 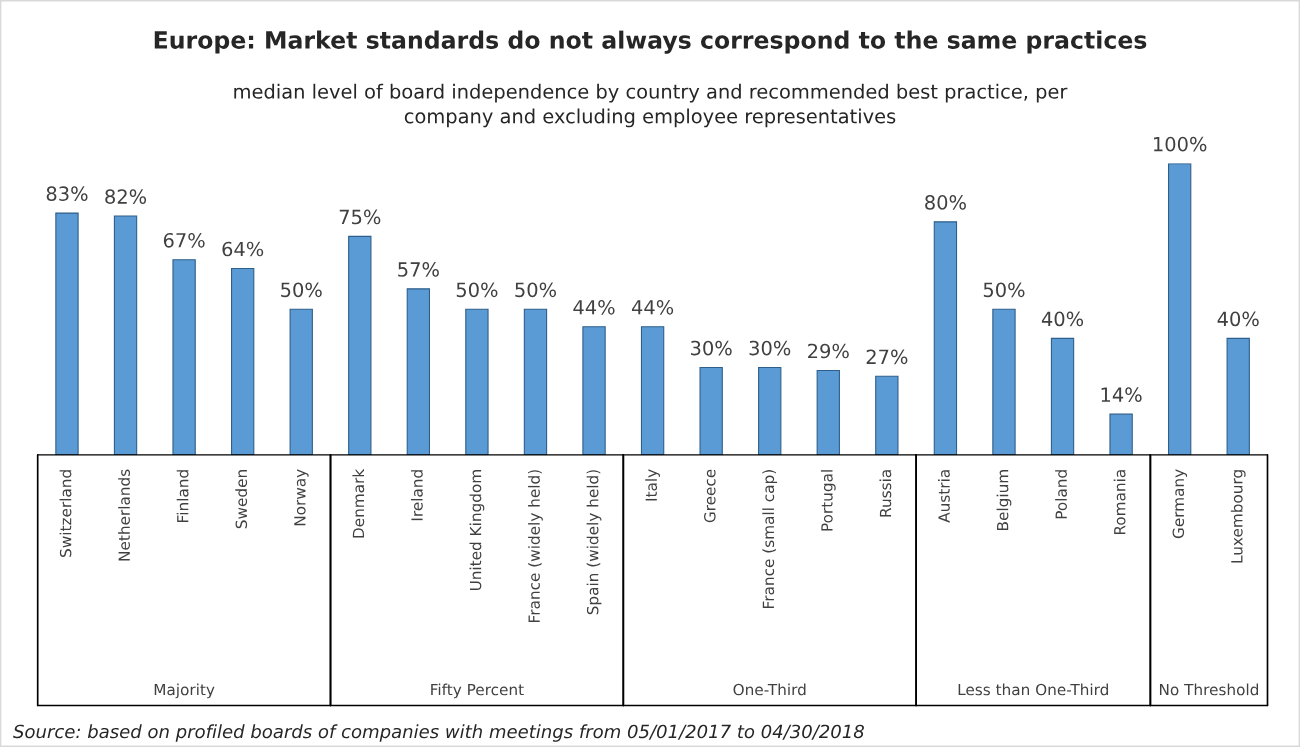 I want to click on x-tick-label: Spain (widely held), so click(x=594, y=542).